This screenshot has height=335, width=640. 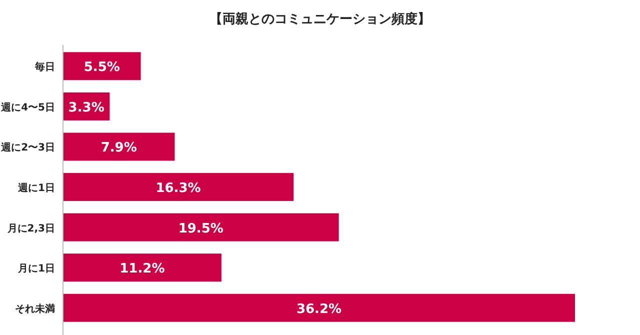 I want to click on y-tick-label: 週に1日, so click(x=36, y=188).